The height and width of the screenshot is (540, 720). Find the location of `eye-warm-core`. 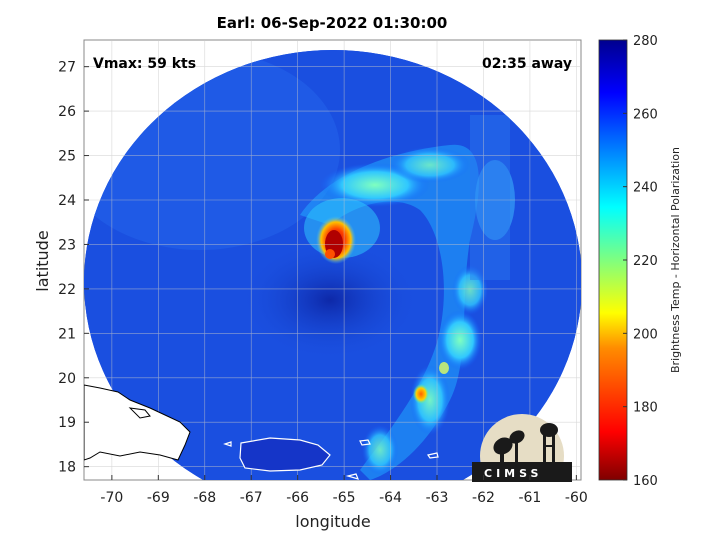

eye-warm-core is located at coordinates (342, 231).